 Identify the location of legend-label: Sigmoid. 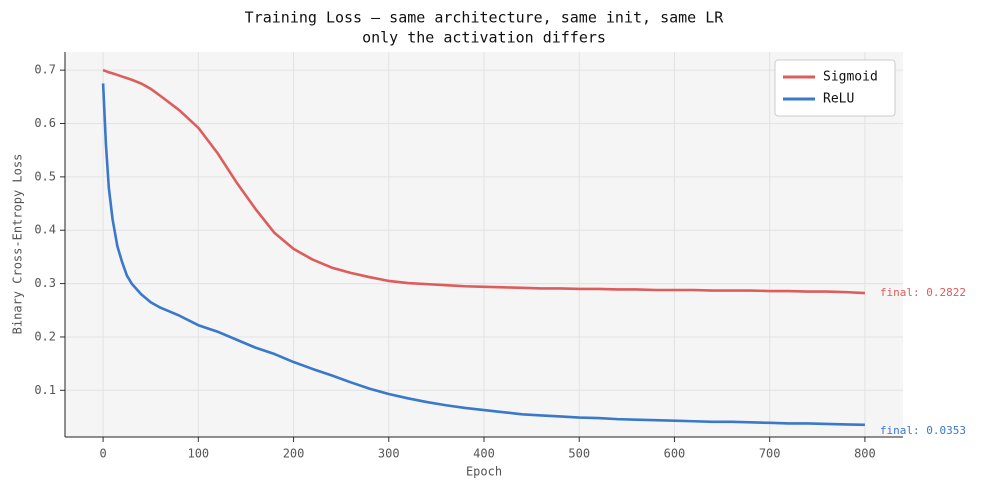
(850, 77).